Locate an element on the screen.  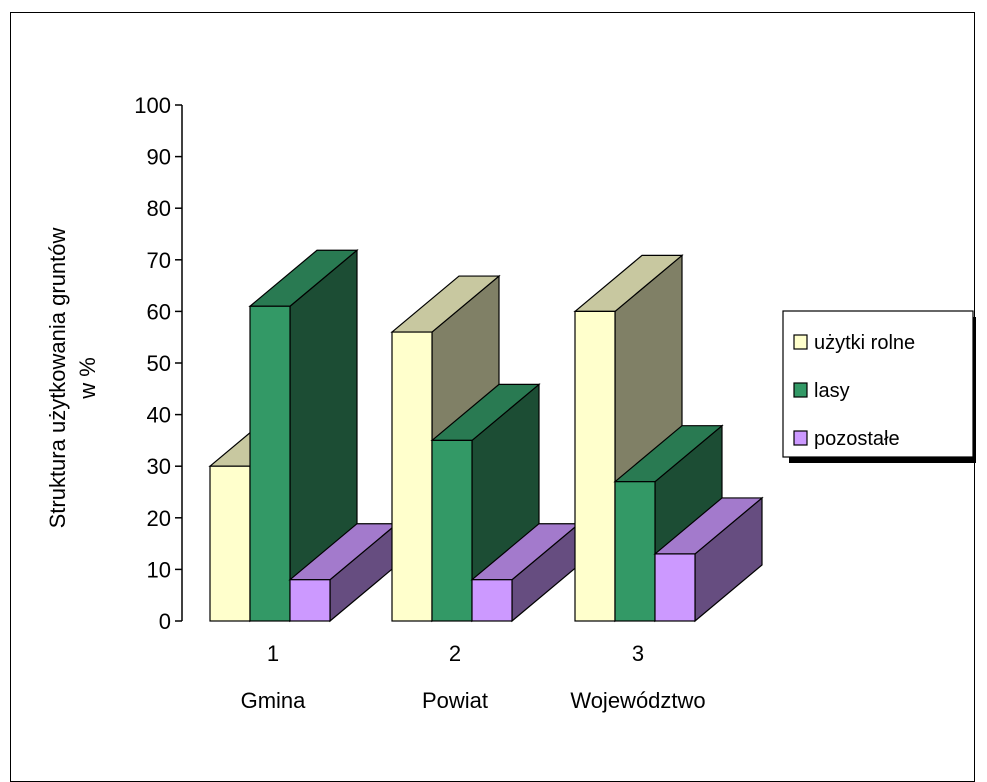
legend-label: użytki rolne is located at coordinates (864, 343).